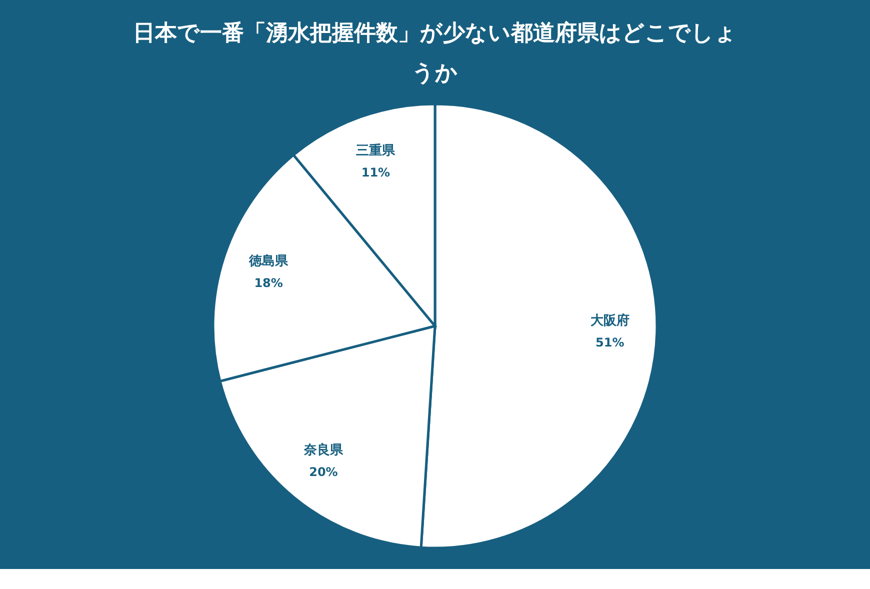 Image resolution: width=870 pixels, height=589 pixels. What do you see at coordinates (610, 320) in the screenshot?
I see `slice-label: 大阪府` at bounding box center [610, 320].